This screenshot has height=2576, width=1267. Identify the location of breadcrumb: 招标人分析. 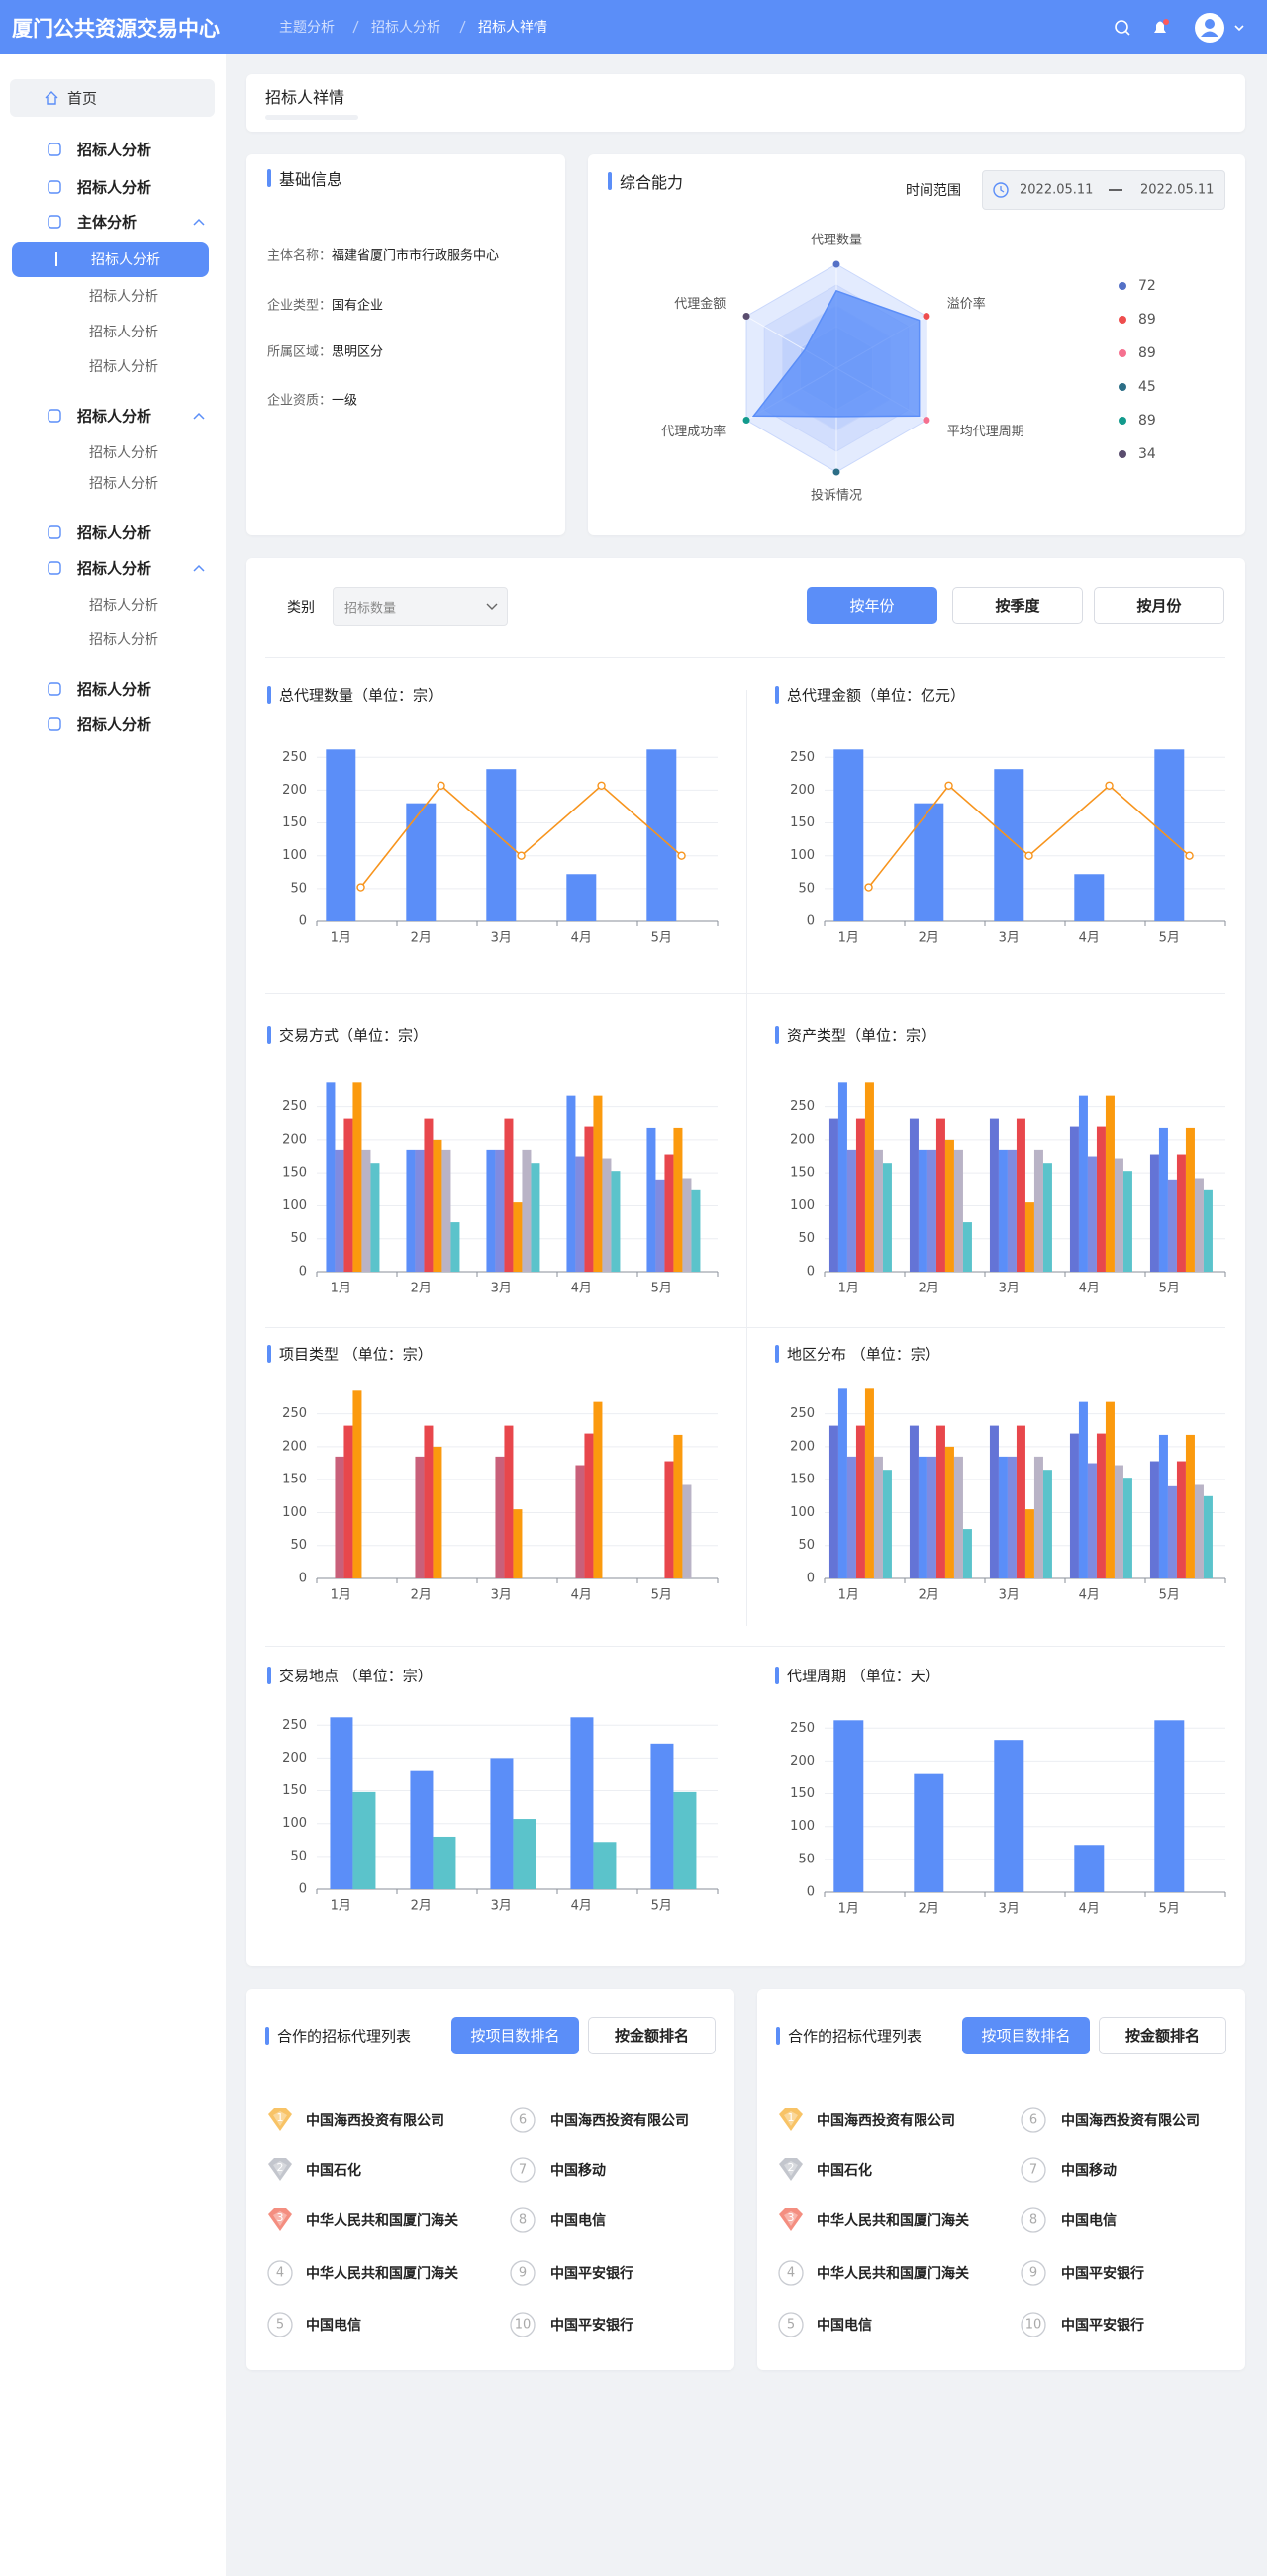
(406, 28).